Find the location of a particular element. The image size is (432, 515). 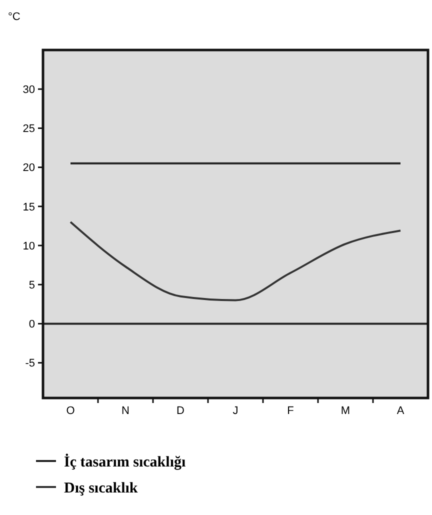

y-tick-label: 15 is located at coordinates (28, 207).